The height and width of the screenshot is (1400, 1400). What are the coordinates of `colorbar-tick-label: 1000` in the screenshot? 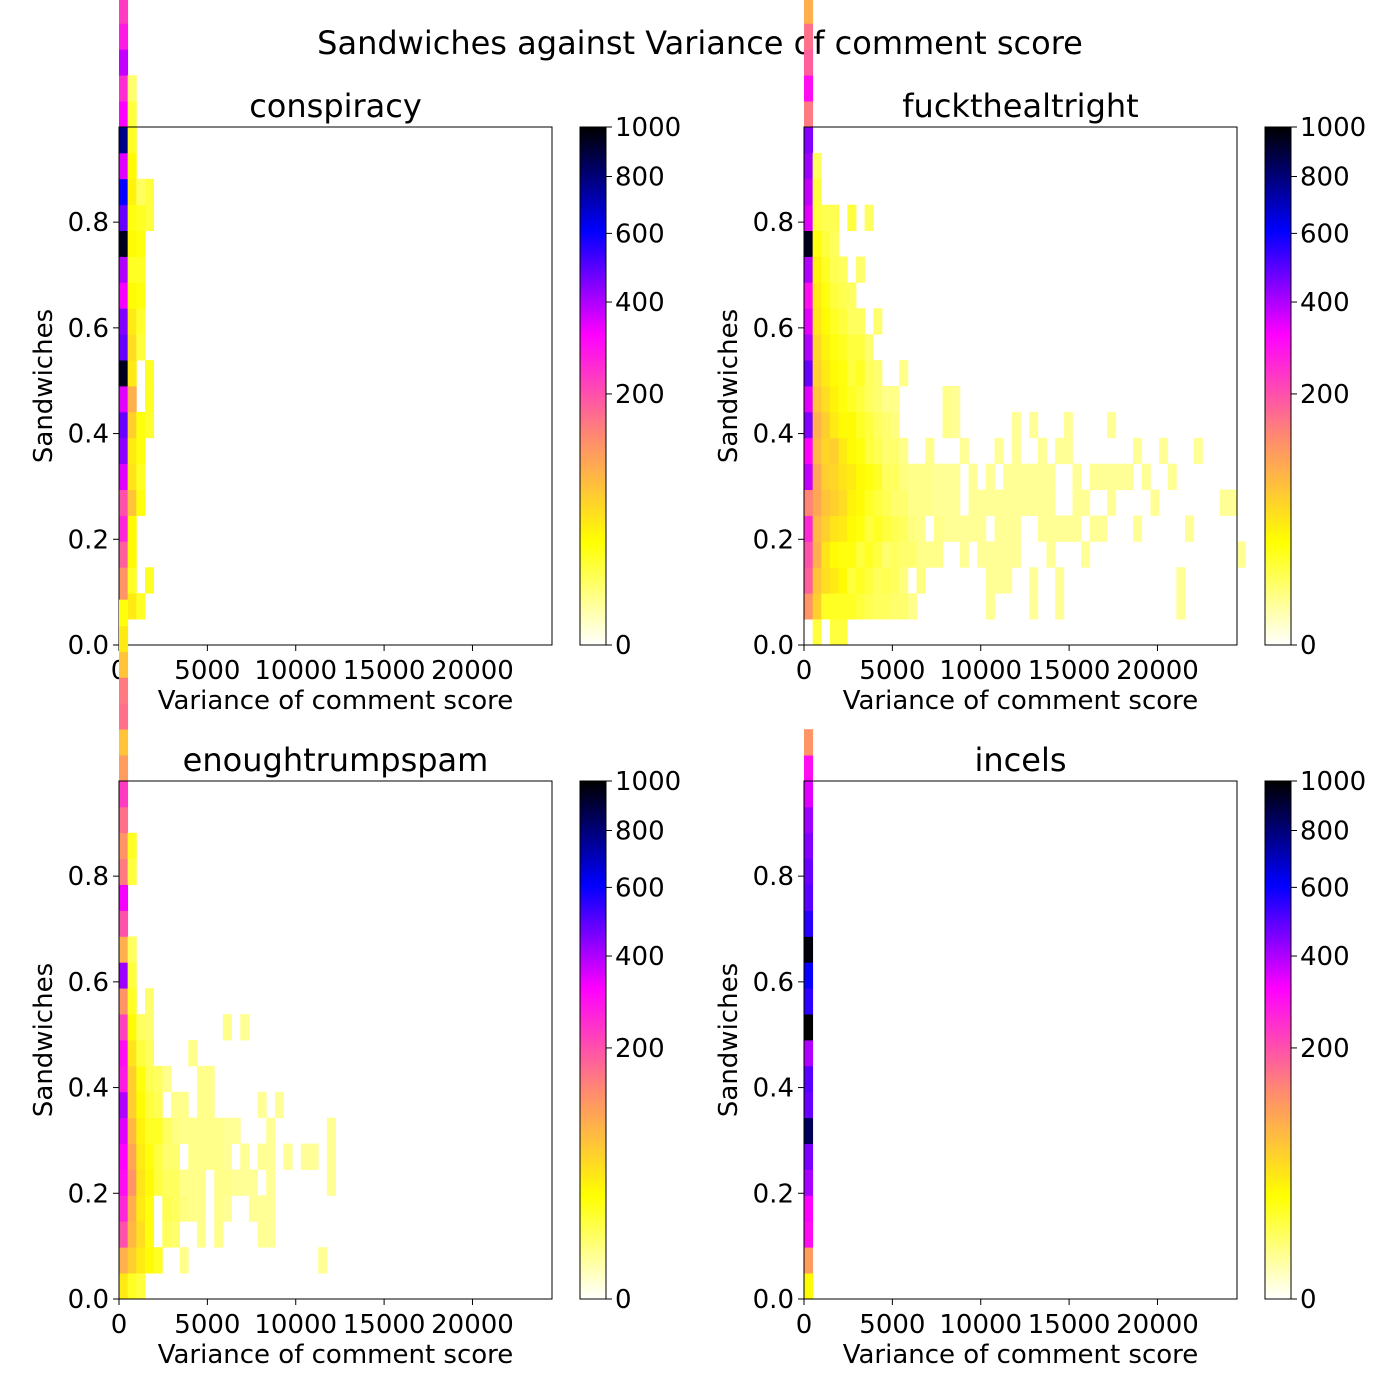 It's located at (648, 782).